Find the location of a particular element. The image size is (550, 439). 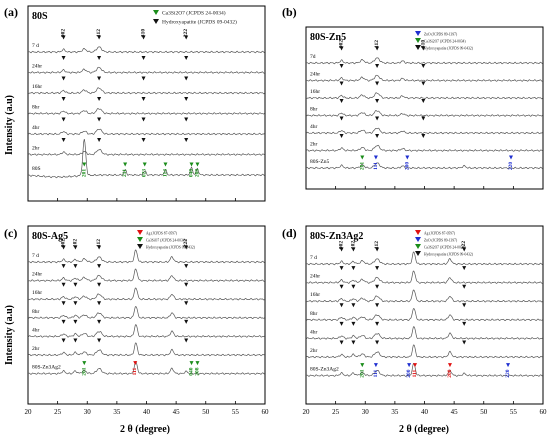

peak-label: 211 is located at coordinates (125, 173).